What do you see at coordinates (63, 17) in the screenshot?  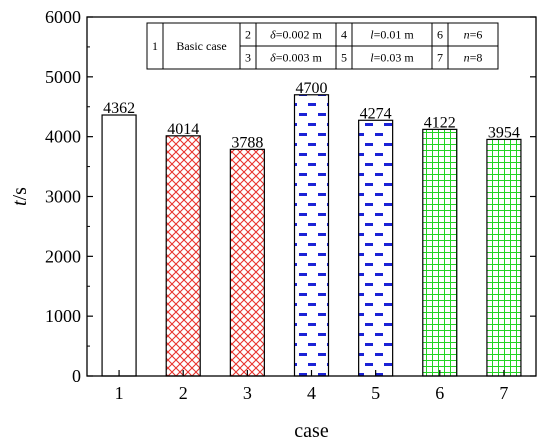 I see `y-tick-label: 6000` at bounding box center [63, 17].